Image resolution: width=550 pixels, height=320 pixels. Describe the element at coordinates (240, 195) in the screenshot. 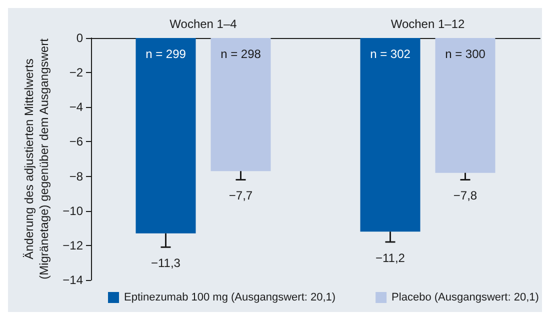

I see `data-label: −7,7` at that location.